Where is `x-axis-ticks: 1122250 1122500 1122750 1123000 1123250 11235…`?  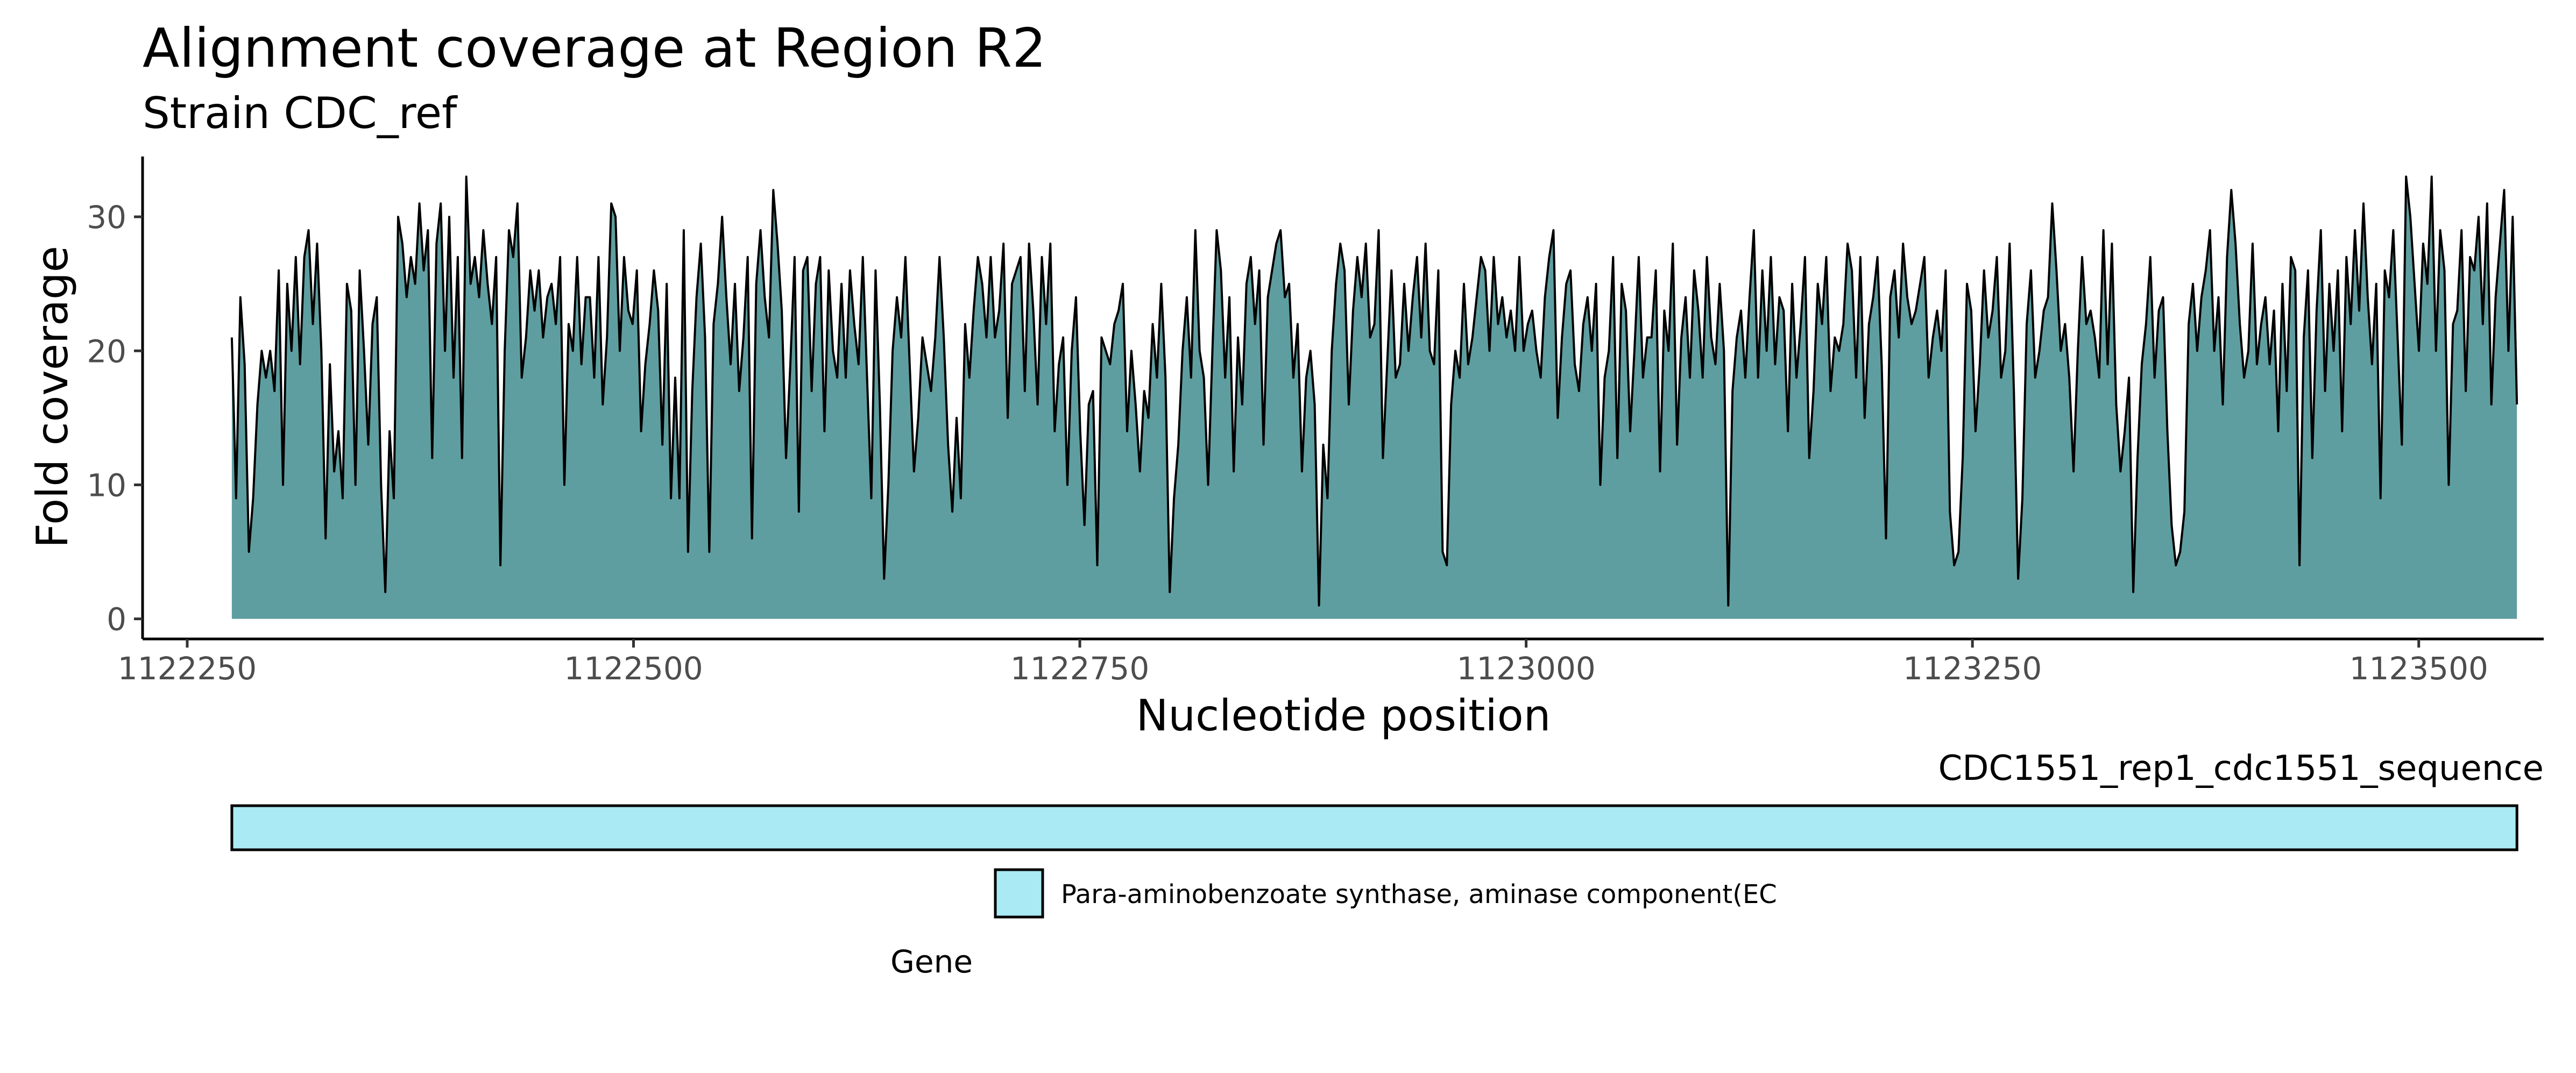 x-axis-ticks: 1122250 1122500 1122750 1123000 1123250 11235… is located at coordinates (1303, 663).